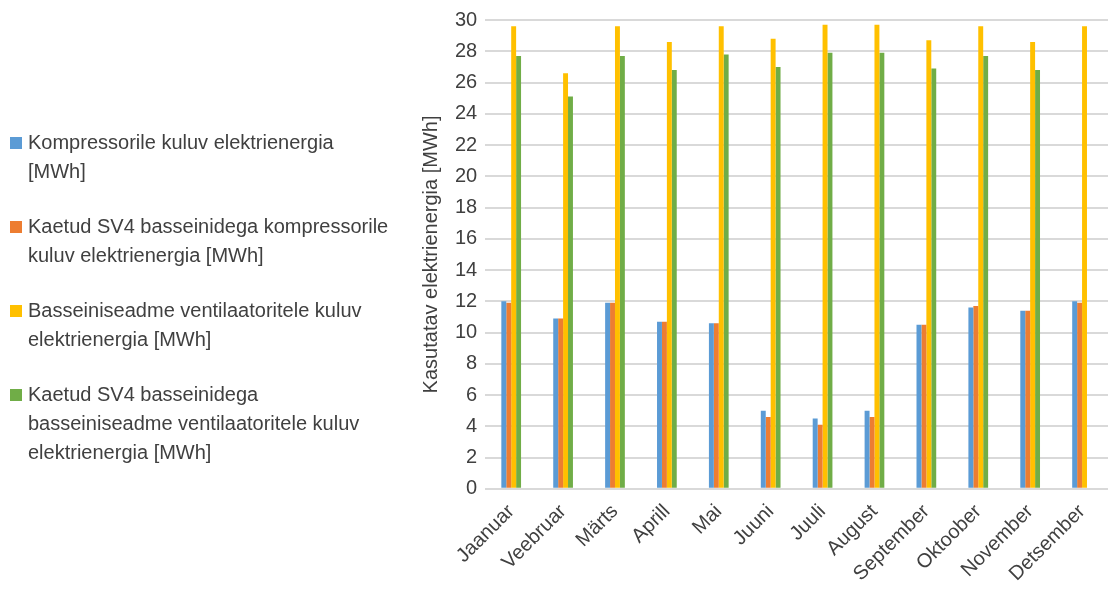 The image size is (1108, 594). I want to click on legend-label: Kaetud SV4 basseinidega basseiniseadme ventilaatoritele kuluv elektrienergia [MWh], so click(194, 423).